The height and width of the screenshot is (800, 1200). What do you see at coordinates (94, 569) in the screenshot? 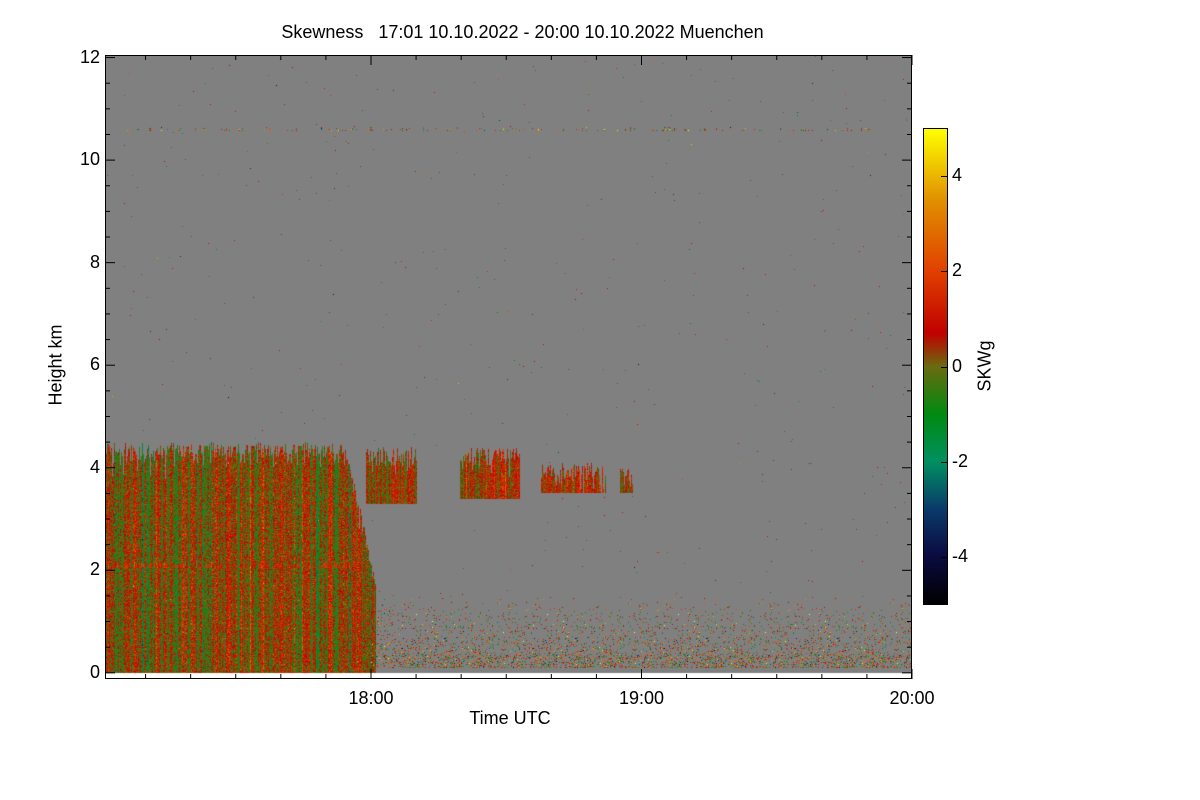
I see `y-tick-label: 2` at bounding box center [94, 569].